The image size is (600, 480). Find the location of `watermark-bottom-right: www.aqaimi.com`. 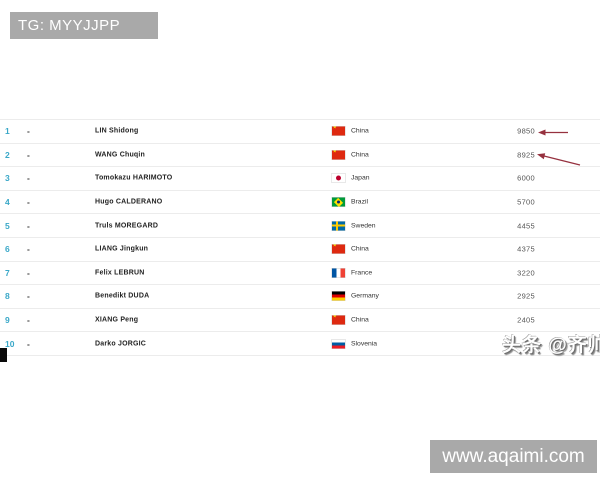

watermark-bottom-right: www.aqaimi.com is located at coordinates (513, 456).